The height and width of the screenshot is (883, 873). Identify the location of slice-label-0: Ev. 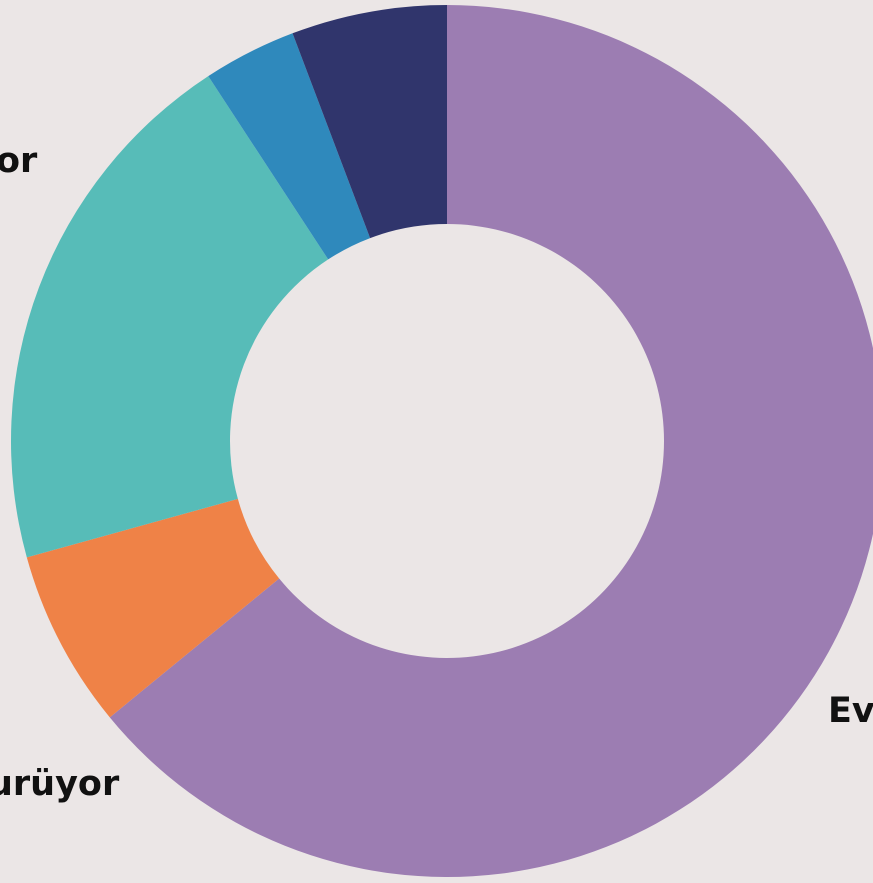
(850, 711).